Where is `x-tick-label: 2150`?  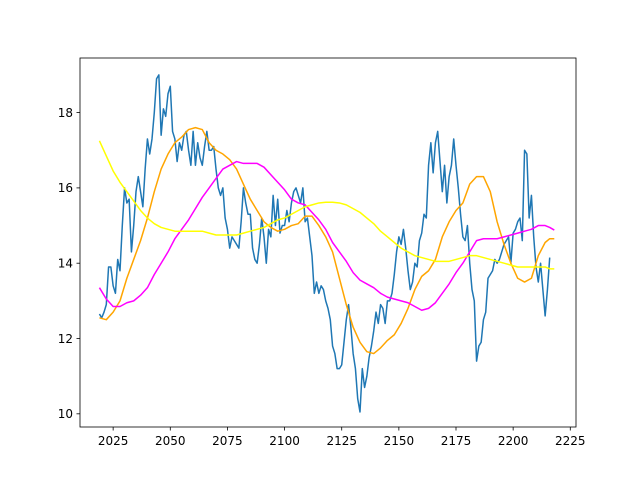 x-tick-label: 2150 is located at coordinates (399, 441).